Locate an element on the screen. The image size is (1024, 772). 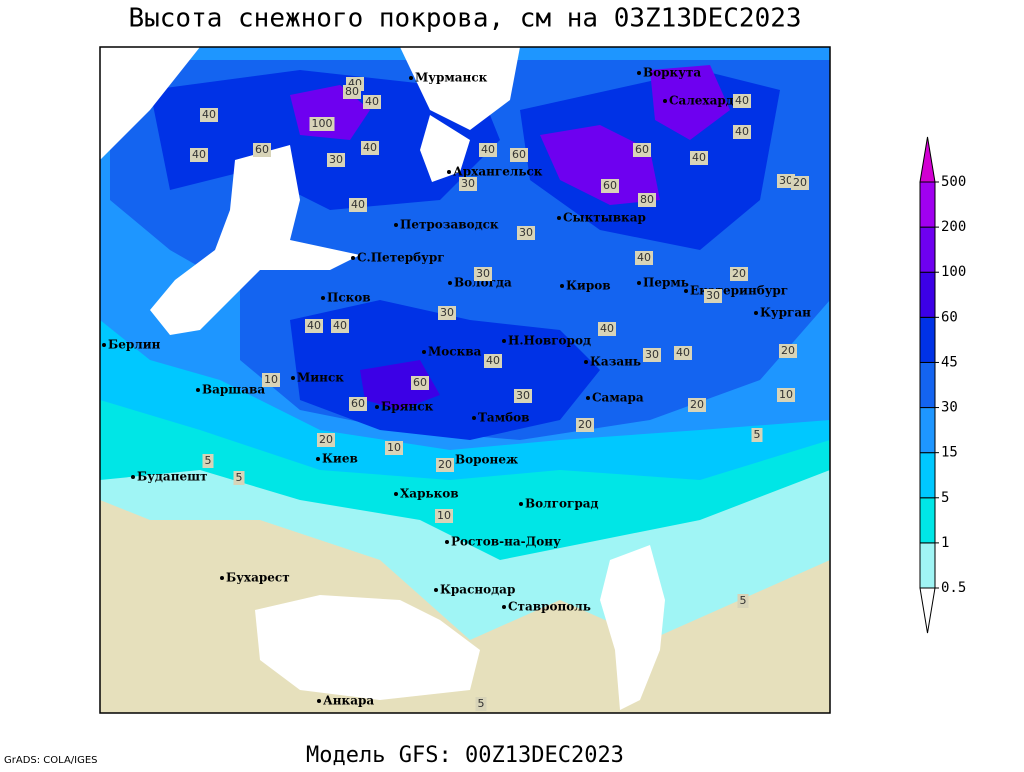
colorbar-label: 15 is located at coordinates (949, 453).